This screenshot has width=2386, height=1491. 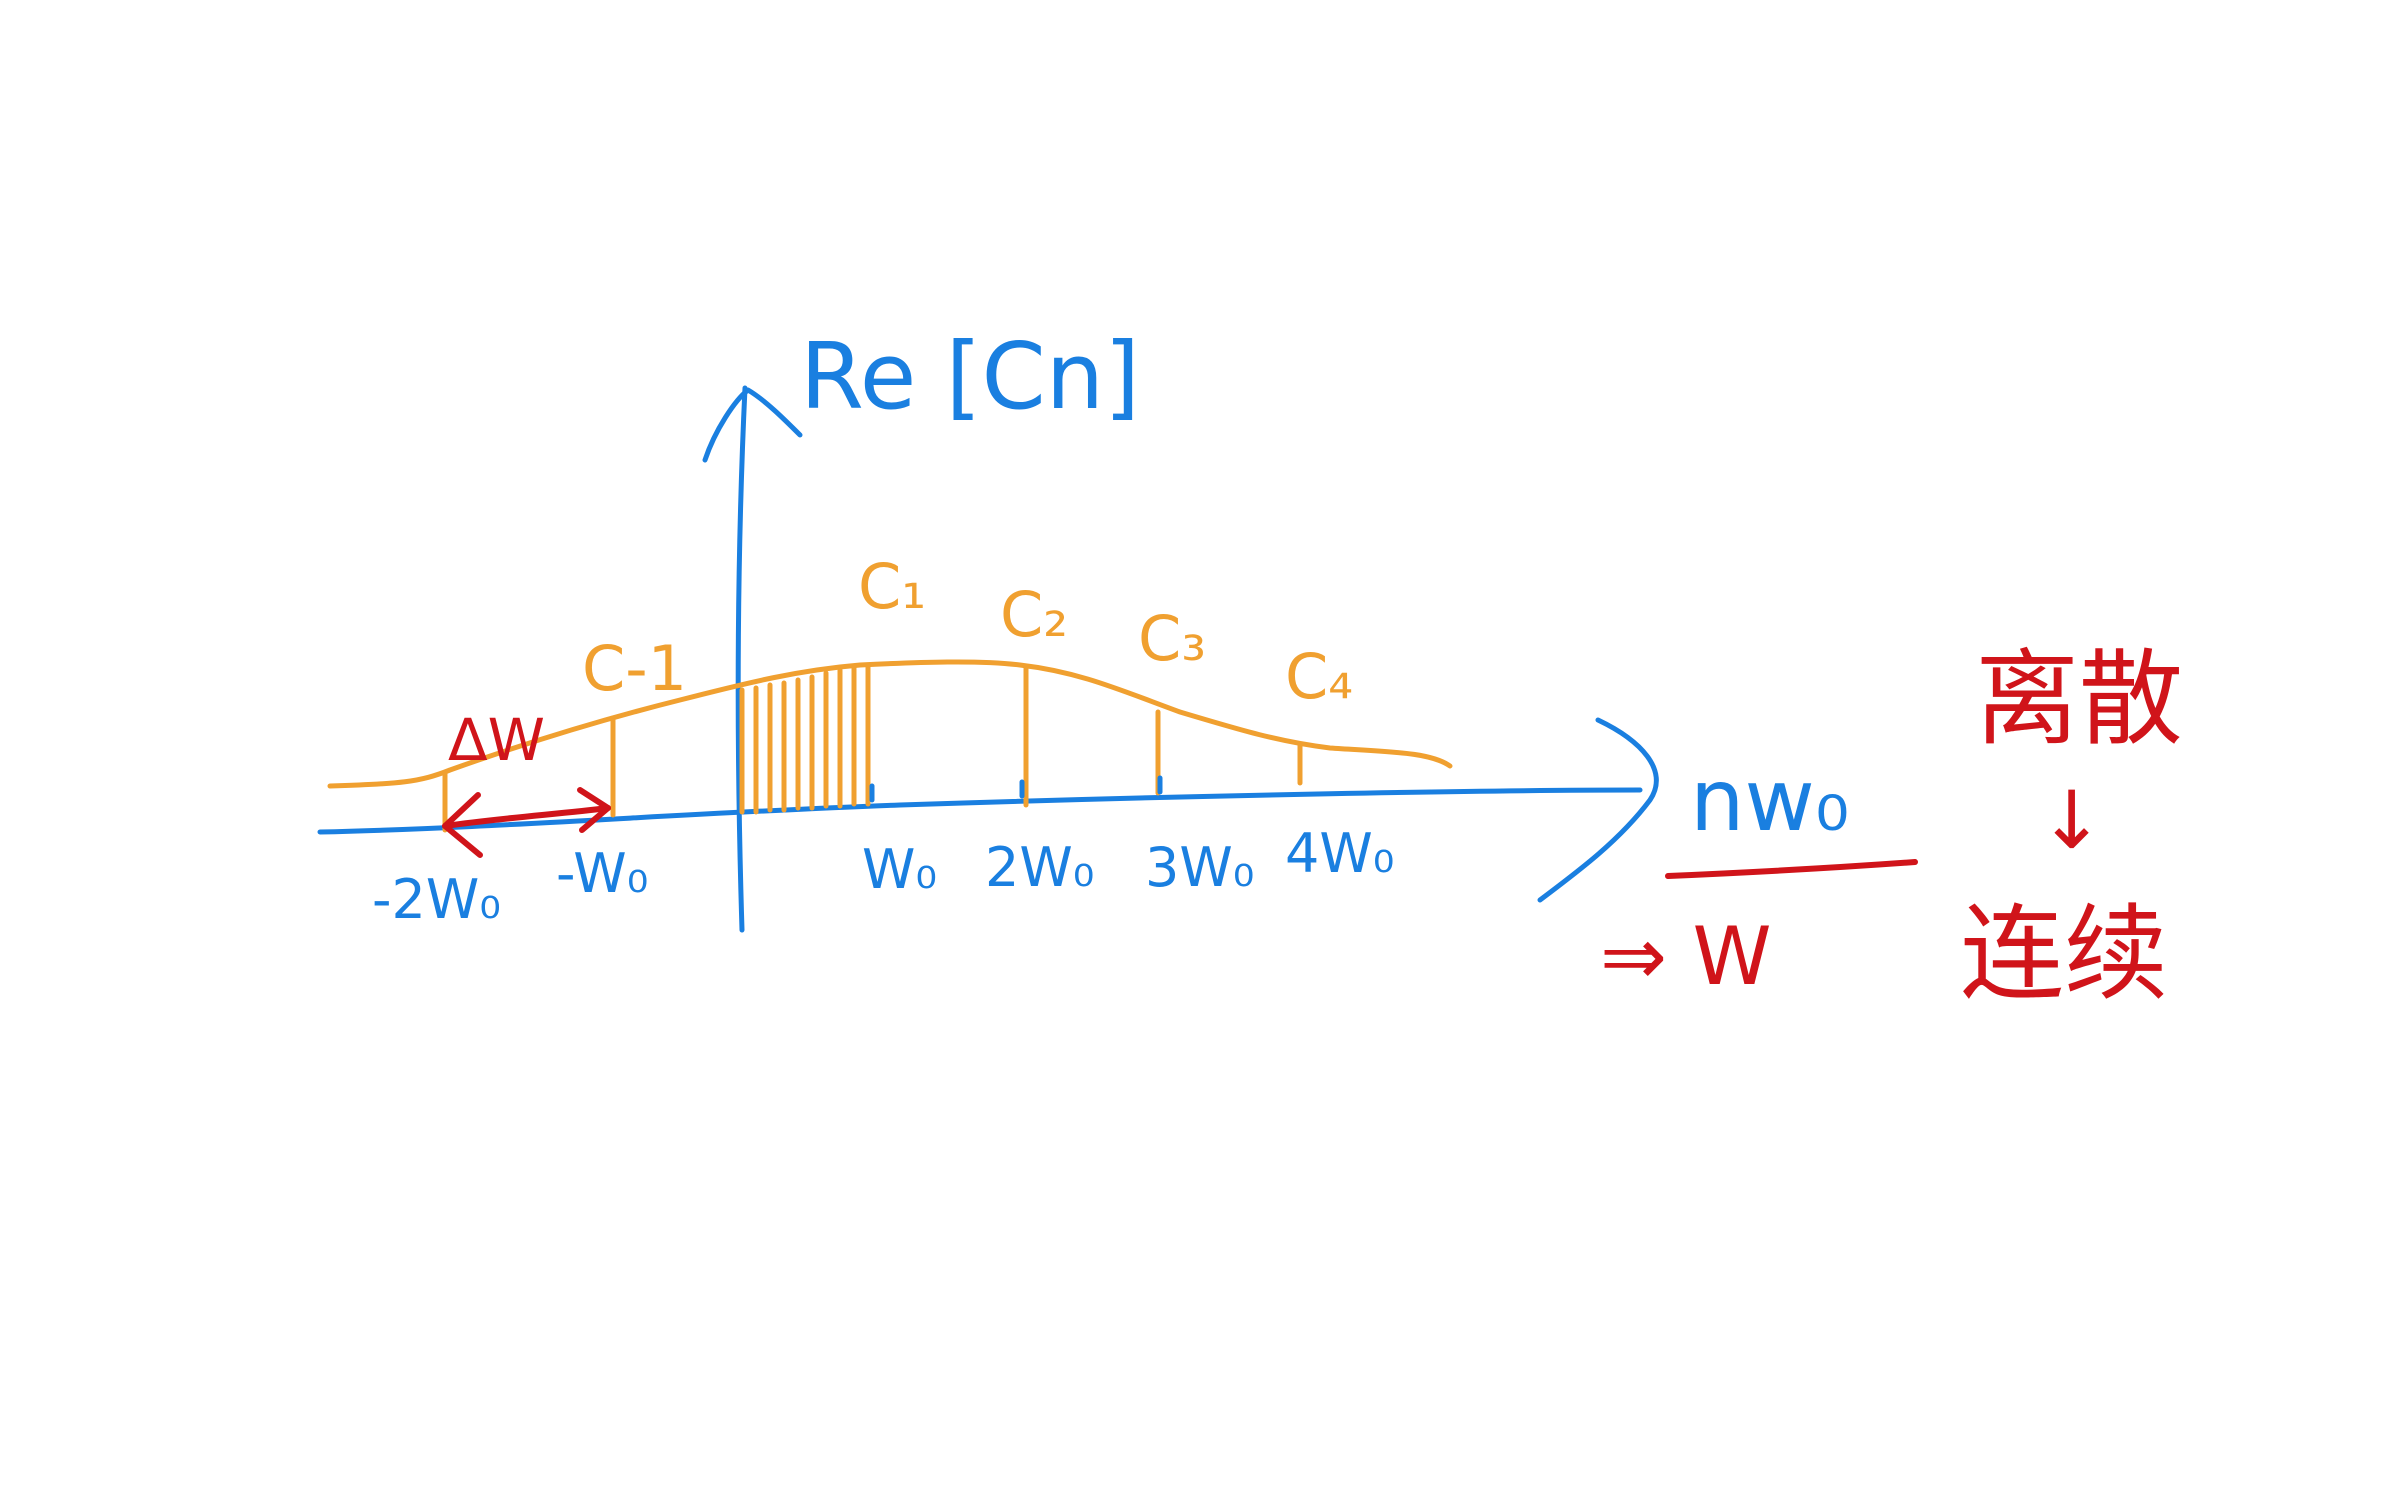 What do you see at coordinates (436, 899) in the screenshot?
I see `tick-label-neg2w0: -2W₀` at bounding box center [436, 899].